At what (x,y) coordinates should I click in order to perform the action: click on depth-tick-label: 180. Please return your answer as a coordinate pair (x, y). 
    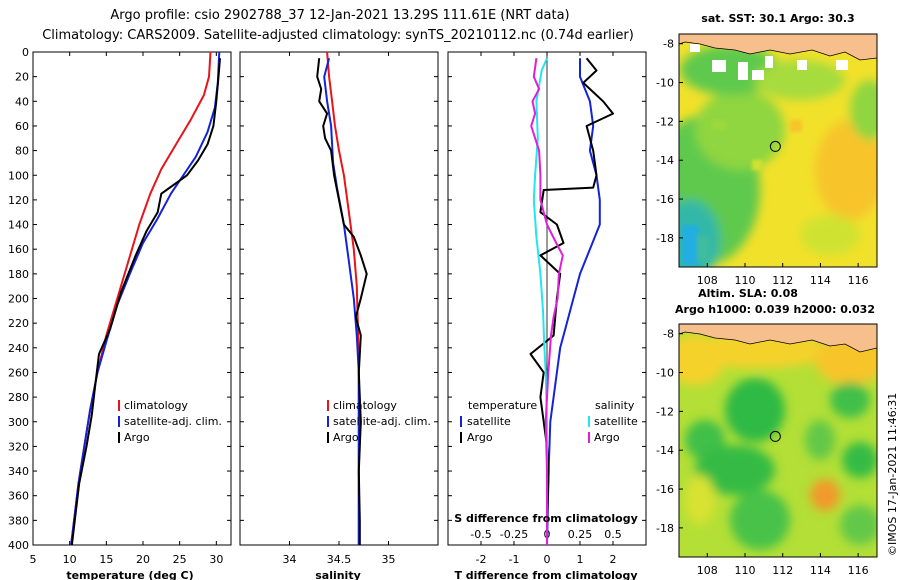
    Looking at the image, I should click on (18, 274).